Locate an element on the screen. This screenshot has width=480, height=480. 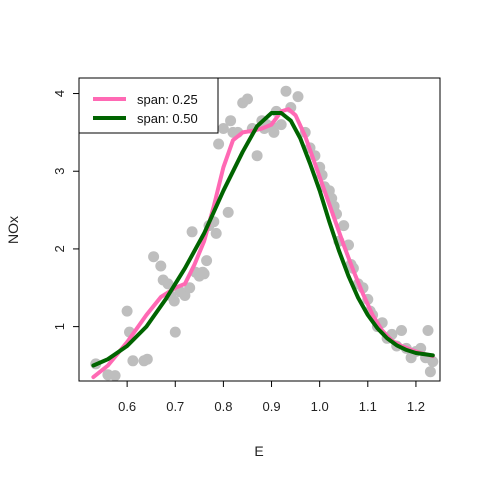
legend-box is located at coordinates (148, 105).